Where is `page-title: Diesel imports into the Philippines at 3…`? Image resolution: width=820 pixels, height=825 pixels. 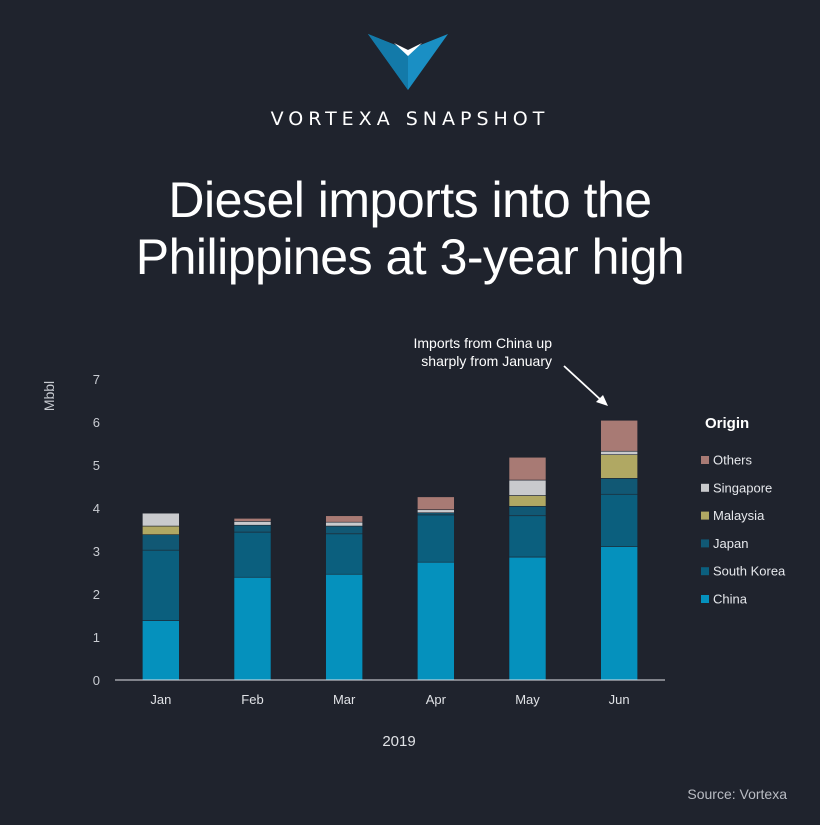
page-title: Diesel imports into the Philippines at 3… is located at coordinates (410, 229).